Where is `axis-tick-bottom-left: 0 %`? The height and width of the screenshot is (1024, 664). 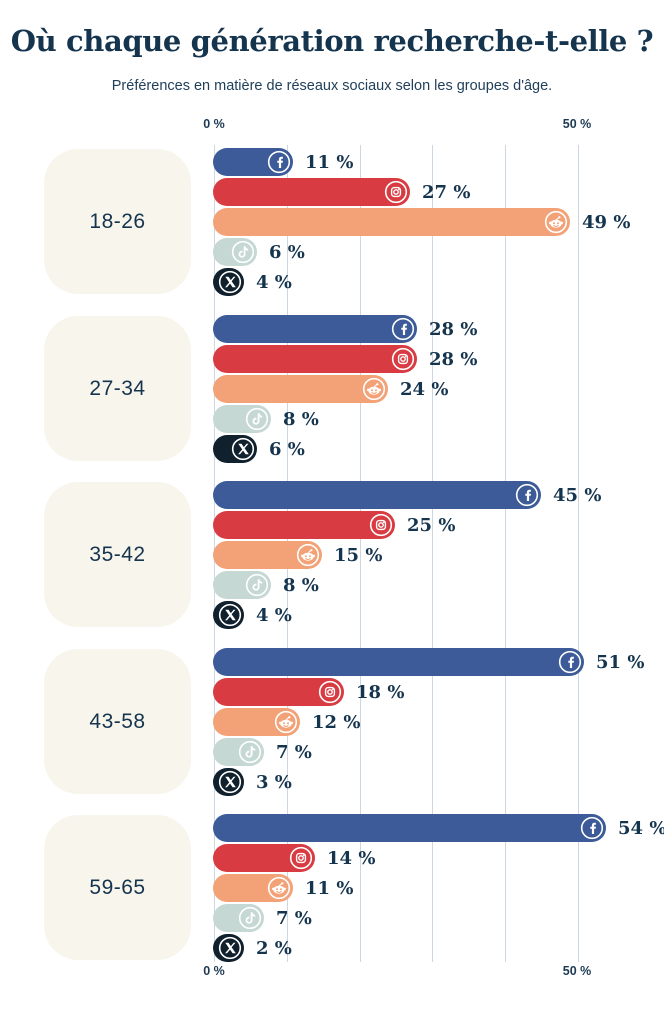
axis-tick-bottom-left: 0 % is located at coordinates (214, 971).